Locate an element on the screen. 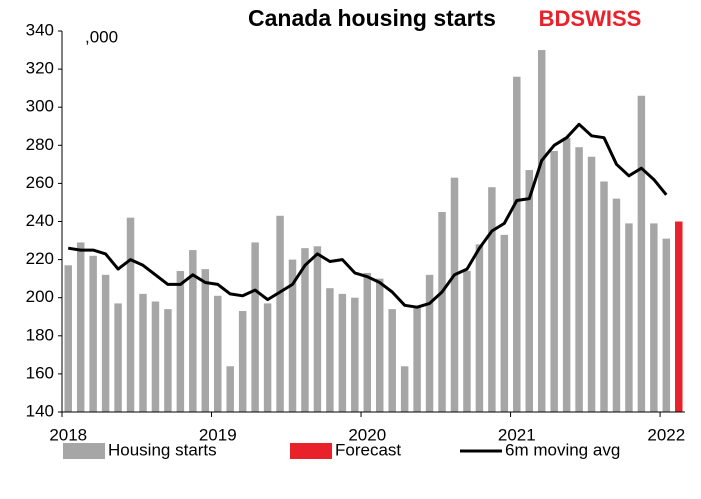 The width and height of the screenshot is (701, 499). x-tick-label: 2019 is located at coordinates (218, 434).